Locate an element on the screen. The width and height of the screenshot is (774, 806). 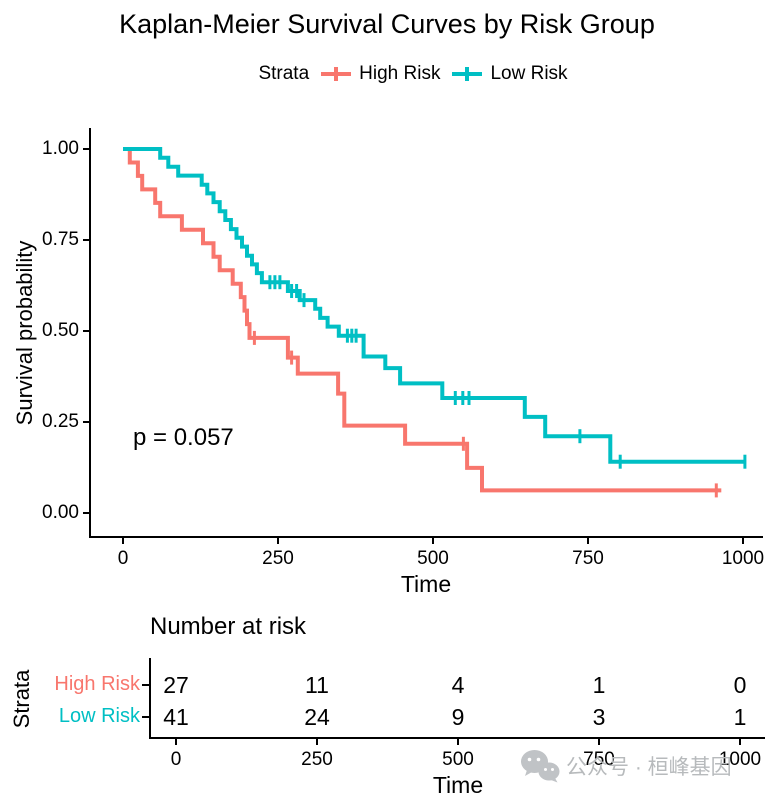
risk-count: 11 is located at coordinates (317, 685).